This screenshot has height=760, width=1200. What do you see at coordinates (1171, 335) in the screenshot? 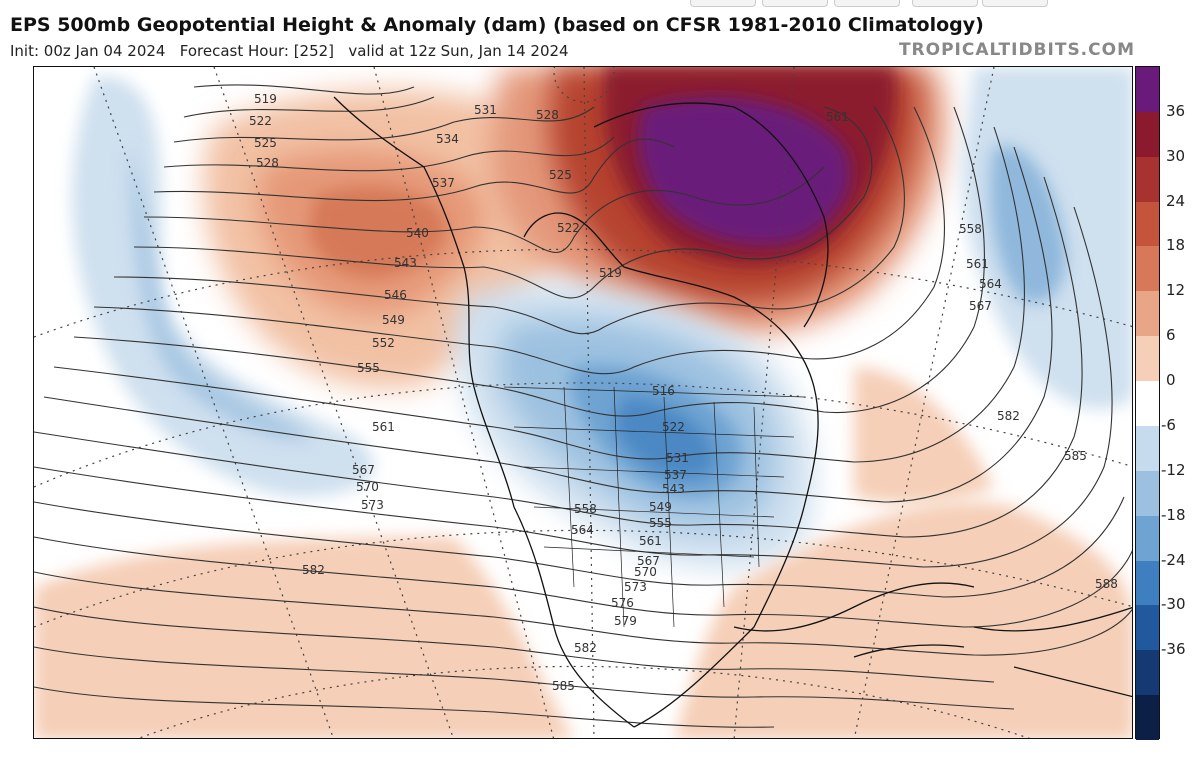
I see `colorbar-tick-label: 6` at bounding box center [1171, 335].